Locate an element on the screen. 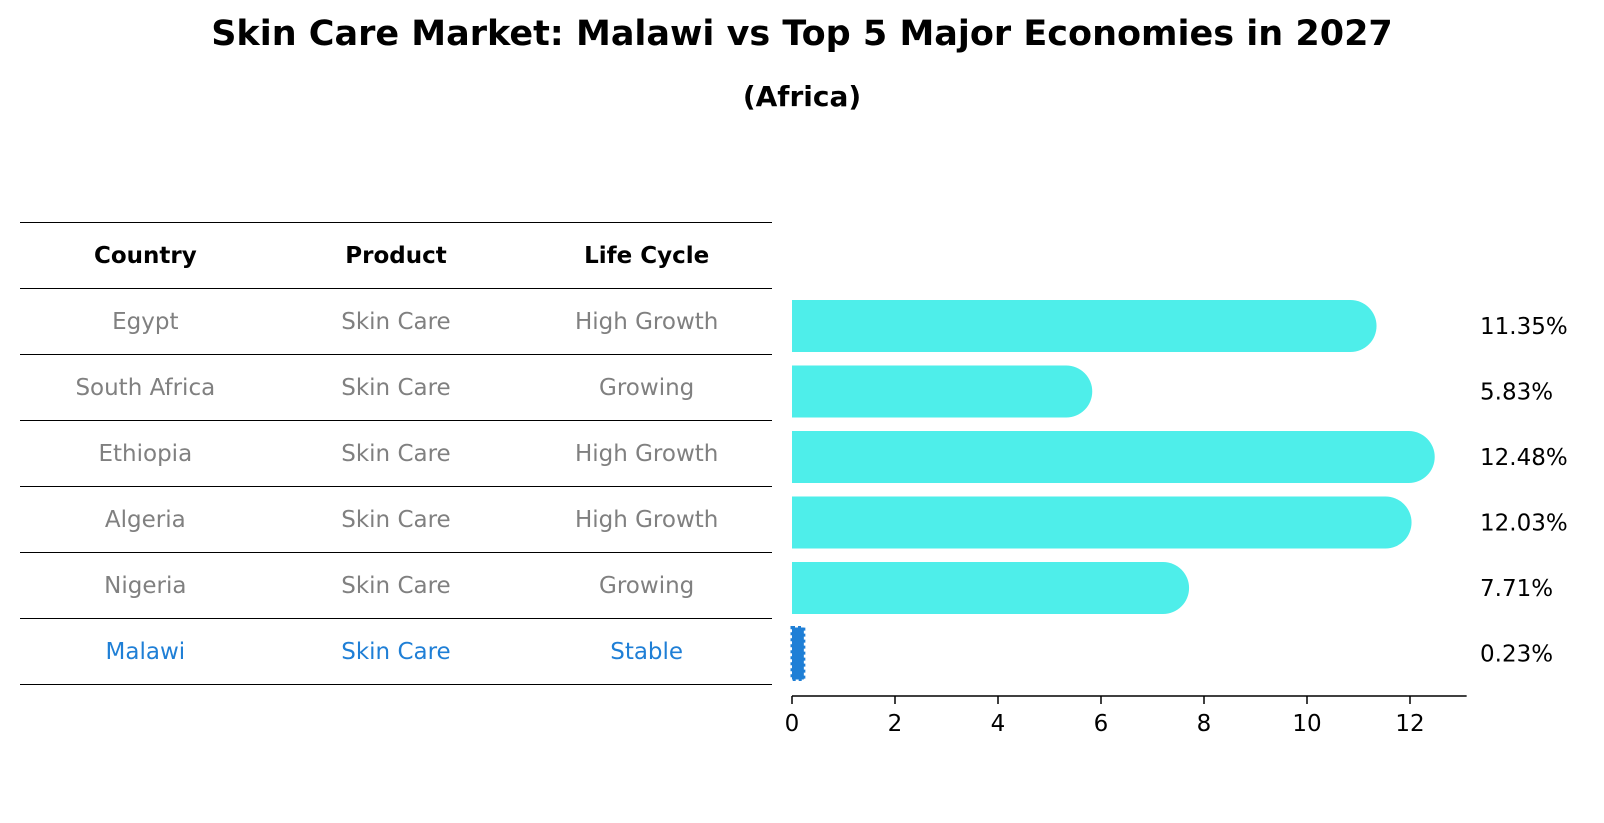 The width and height of the screenshot is (1604, 823). data-label: 5.83% is located at coordinates (1516, 393).